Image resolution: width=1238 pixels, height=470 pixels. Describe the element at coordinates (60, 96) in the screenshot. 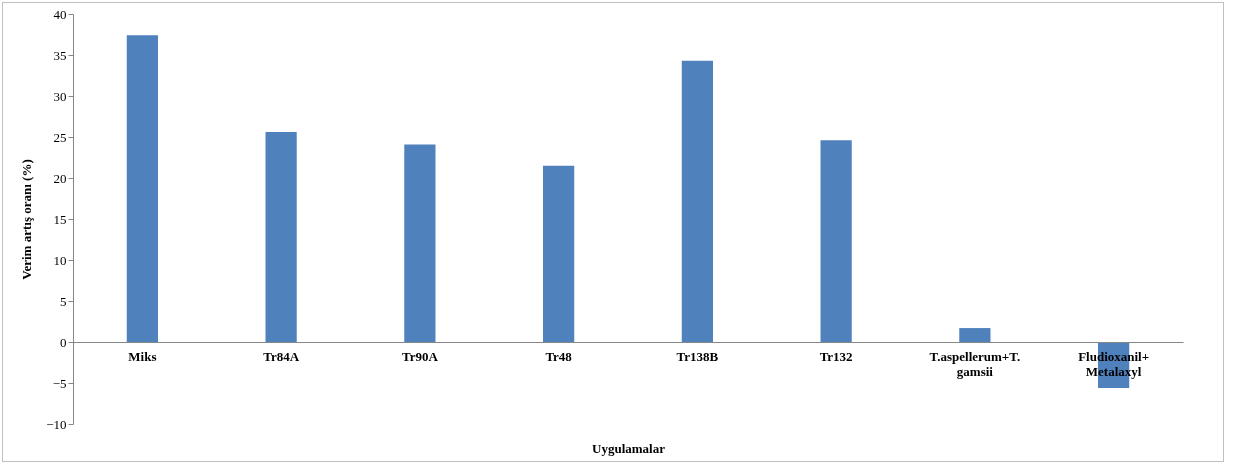

I see `y-tick-label: 30` at that location.